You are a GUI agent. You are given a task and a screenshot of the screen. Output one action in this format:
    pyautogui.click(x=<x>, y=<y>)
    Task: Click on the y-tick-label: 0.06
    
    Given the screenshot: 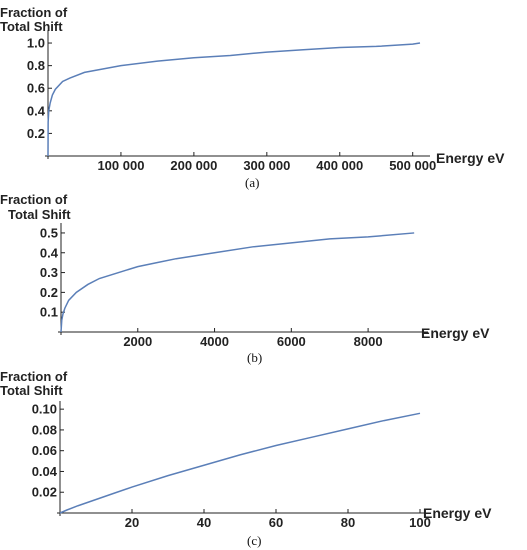 What is the action you would take?
    pyautogui.click(x=44, y=450)
    